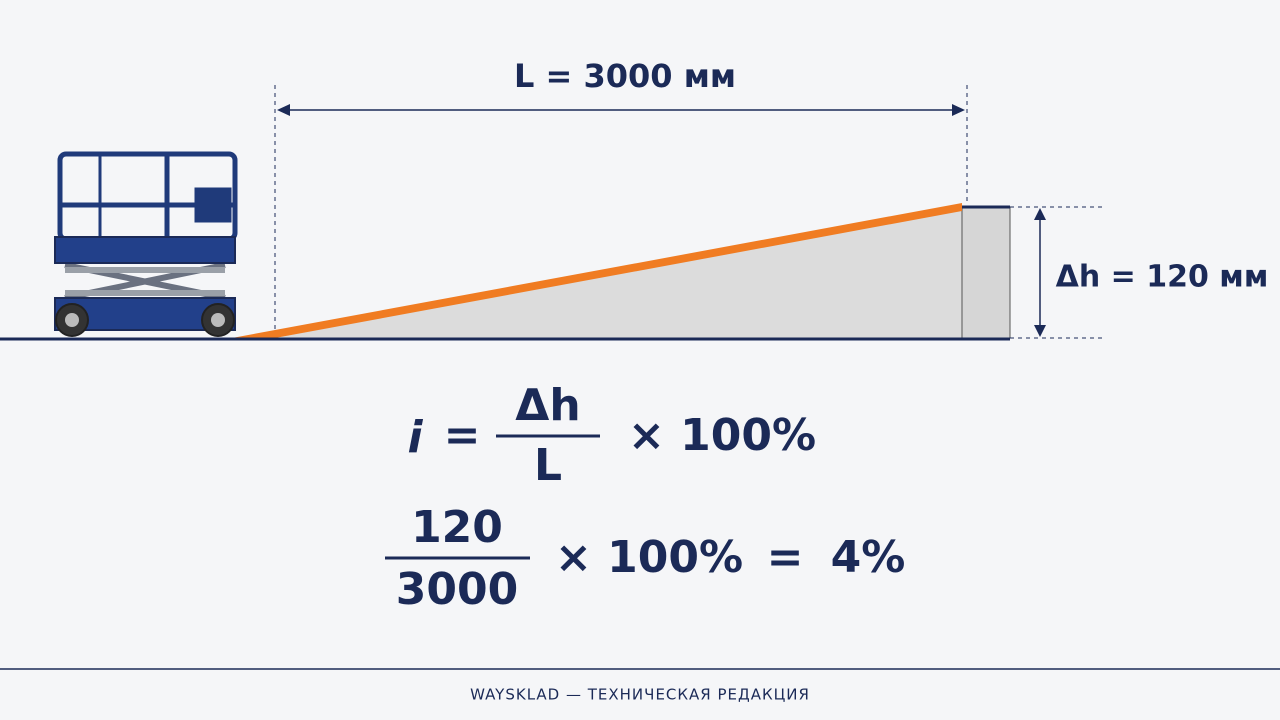  Describe the element at coordinates (722, 435) in the screenshot. I see `formula-times: × 100%` at that location.